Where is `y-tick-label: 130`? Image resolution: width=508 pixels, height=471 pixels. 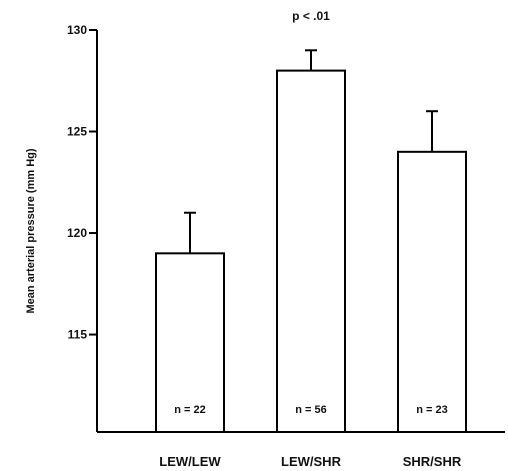
y-tick-label: 130 is located at coordinates (77, 30).